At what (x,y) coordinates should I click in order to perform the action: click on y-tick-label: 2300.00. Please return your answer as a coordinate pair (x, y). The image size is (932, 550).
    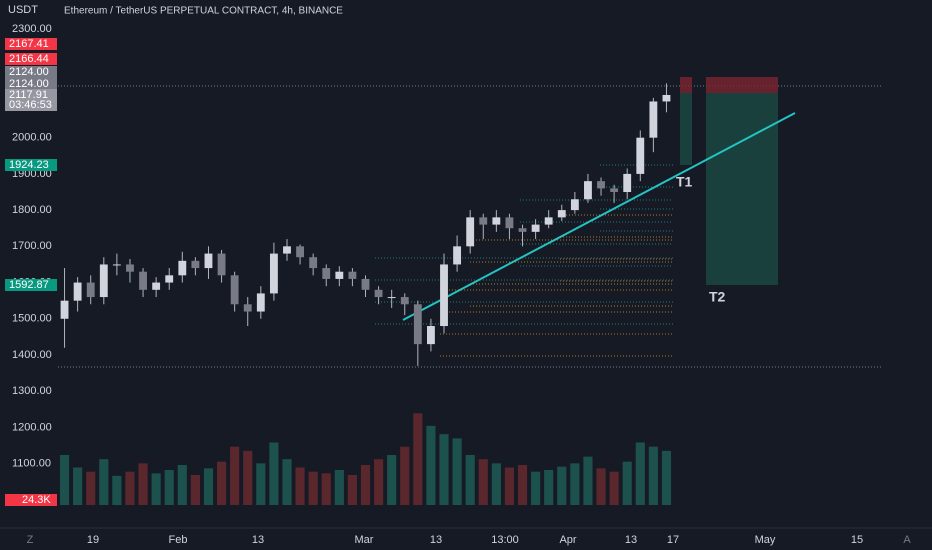
    Looking at the image, I should click on (32, 29).